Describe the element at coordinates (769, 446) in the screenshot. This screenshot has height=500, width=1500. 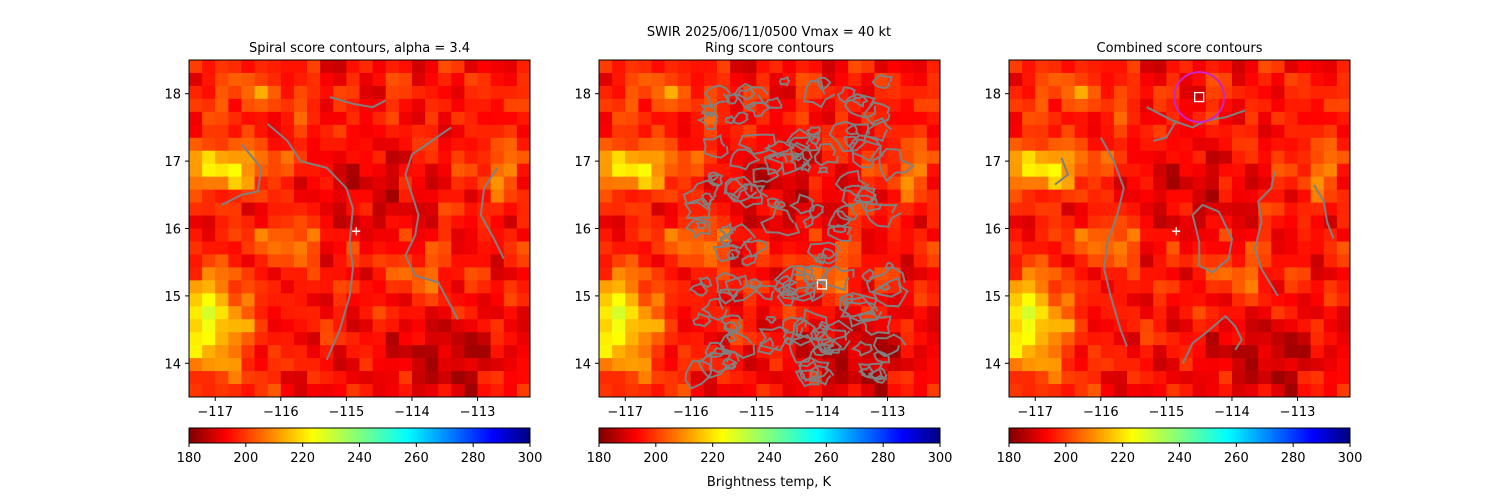
I see `colorbar: 180 200 220 240 260 280 300` at that location.